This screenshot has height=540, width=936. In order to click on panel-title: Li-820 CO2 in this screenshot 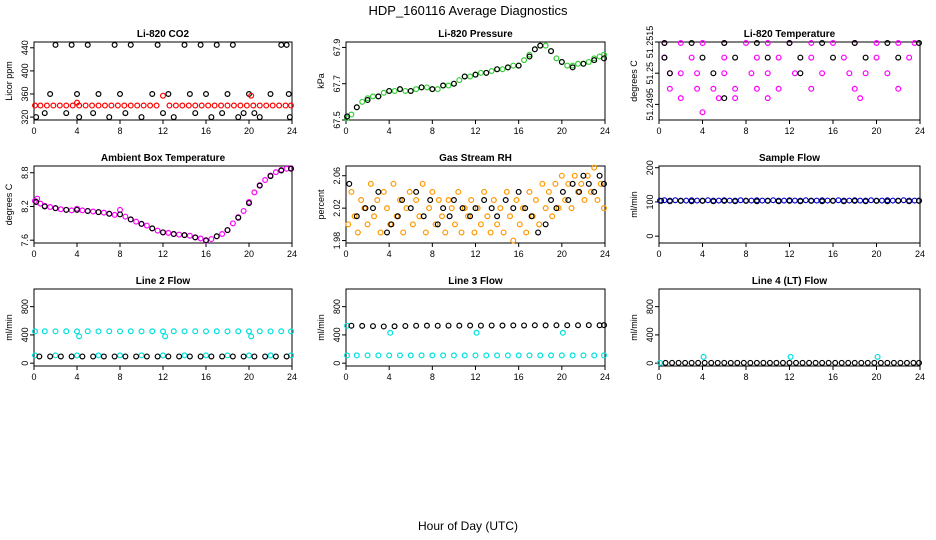, I will do `click(163, 34)`.